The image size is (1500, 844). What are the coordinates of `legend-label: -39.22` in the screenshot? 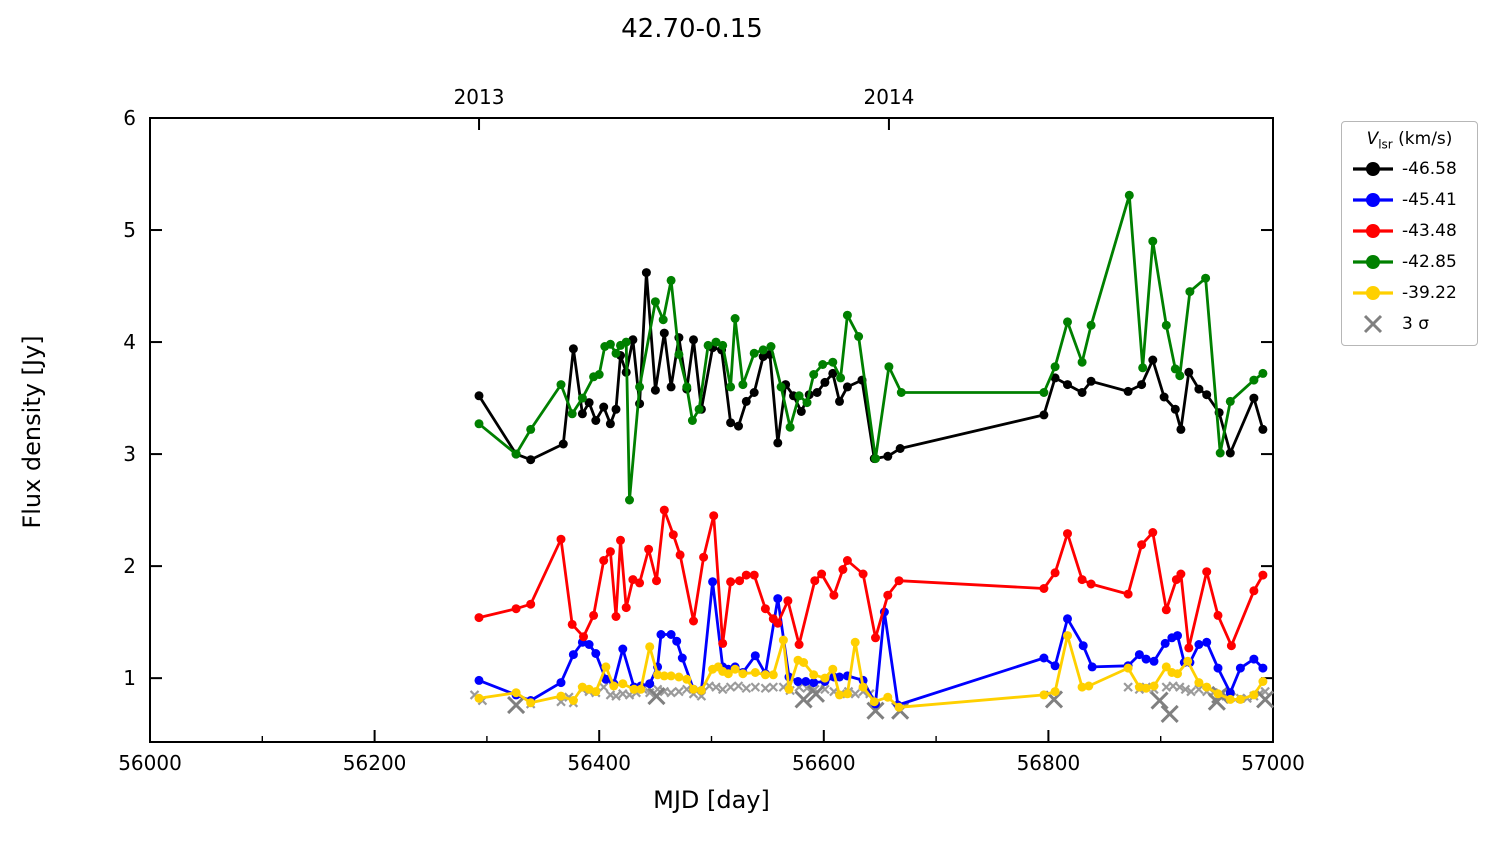 It's located at (1429, 292).